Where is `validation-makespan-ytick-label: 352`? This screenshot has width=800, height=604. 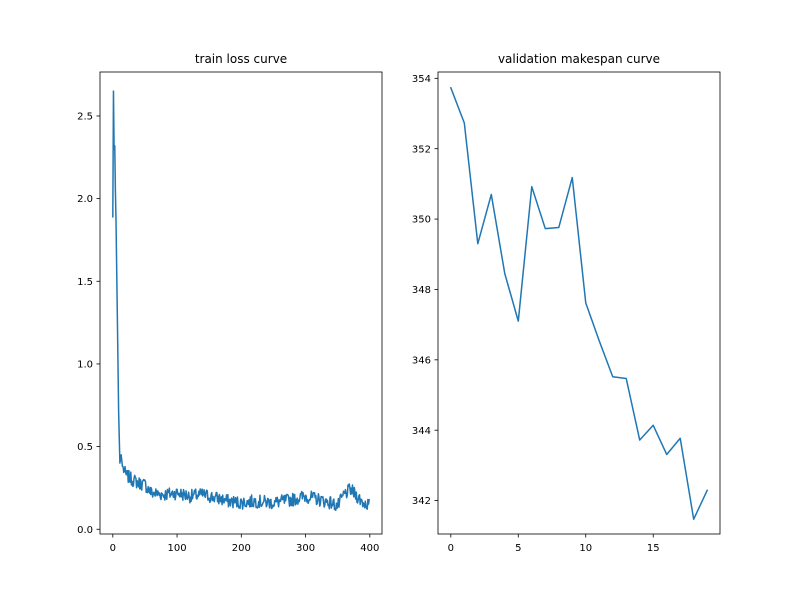 validation-makespan-ytick-label: 352 is located at coordinates (421, 149).